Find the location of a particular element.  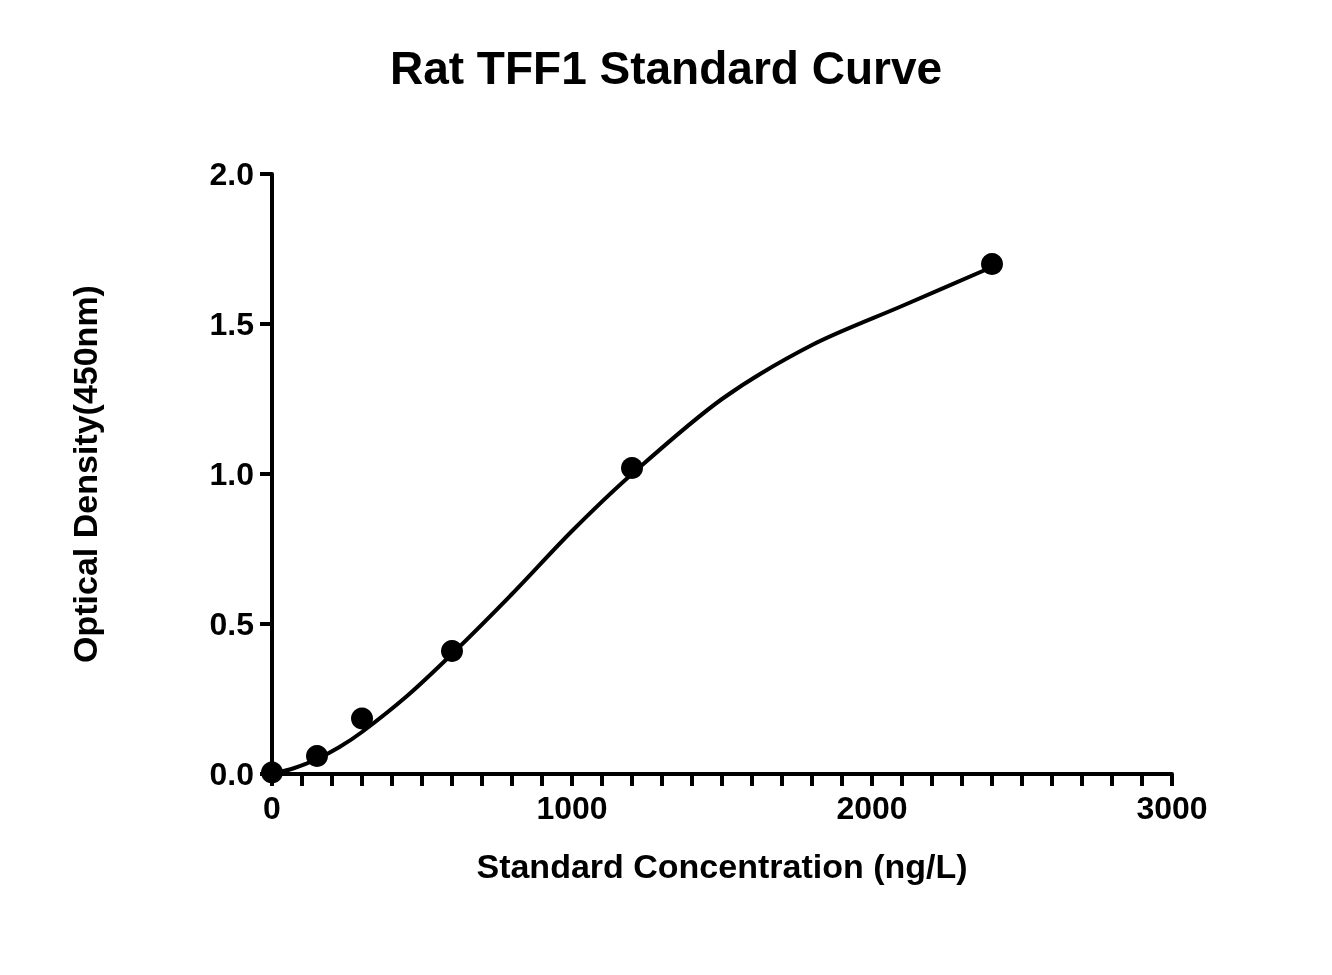

chart-title: Rat TFF1 Standard Curve is located at coordinates (666, 68).